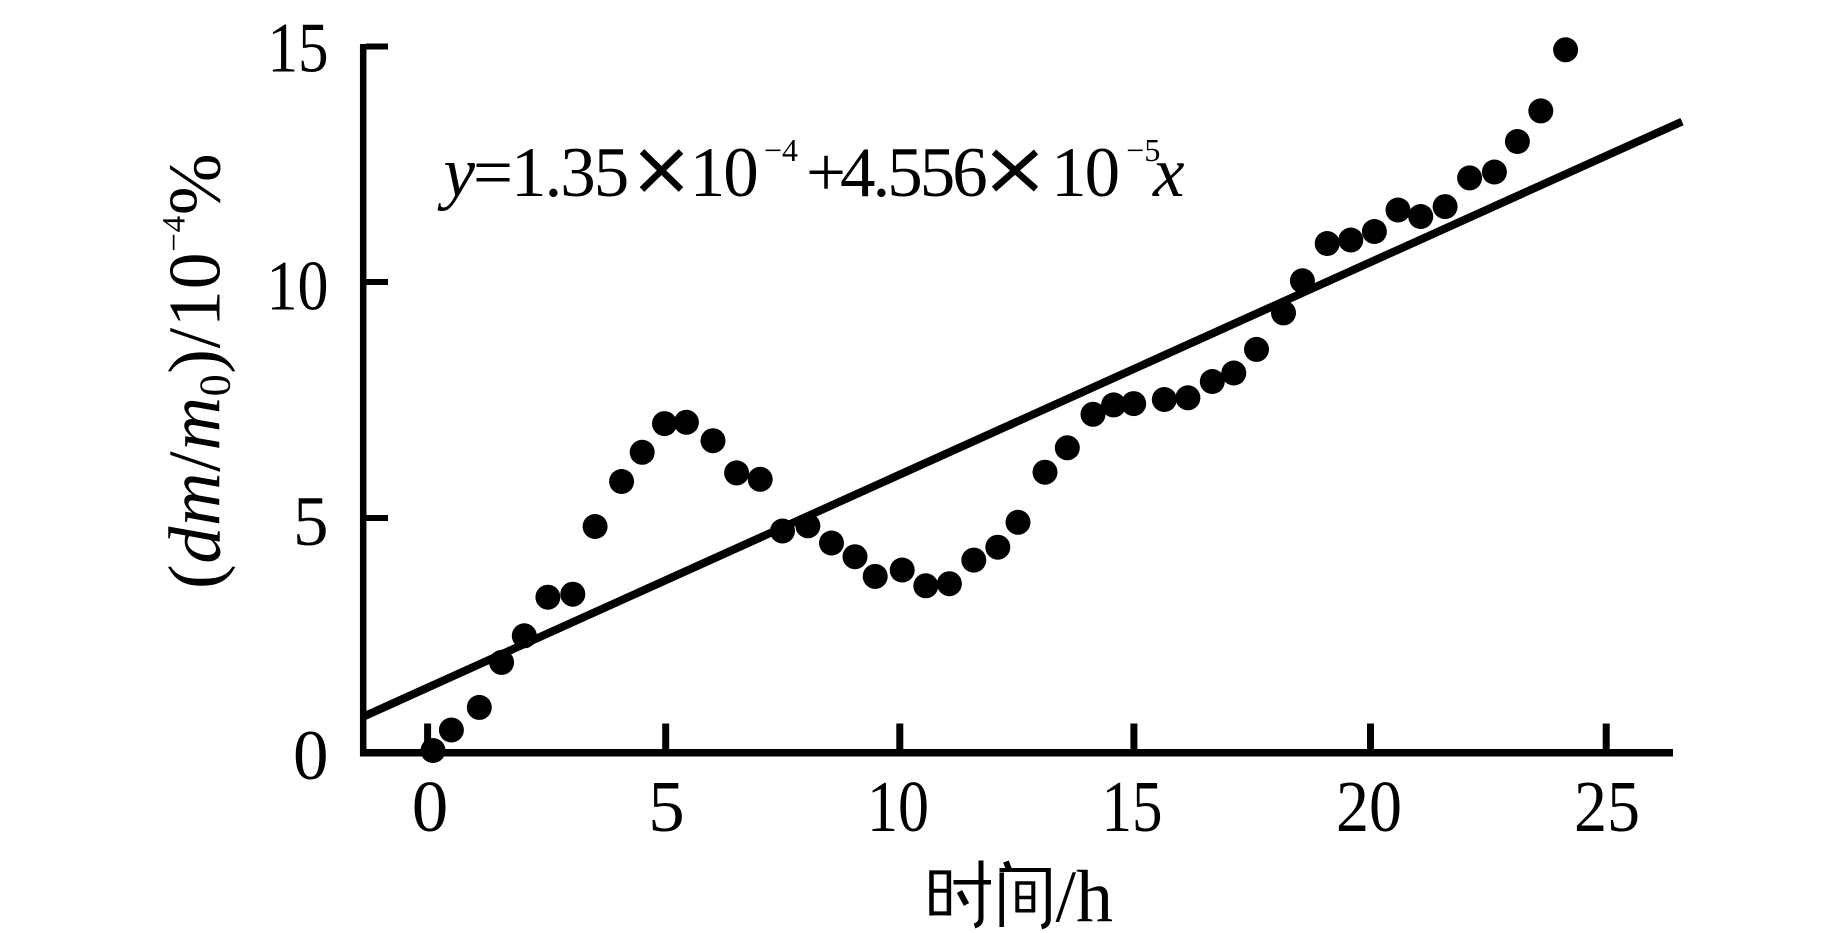 The image size is (1843, 933). Describe the element at coordinates (533, 173) in the screenshot. I see `svg-text: y=1.35` at that location.